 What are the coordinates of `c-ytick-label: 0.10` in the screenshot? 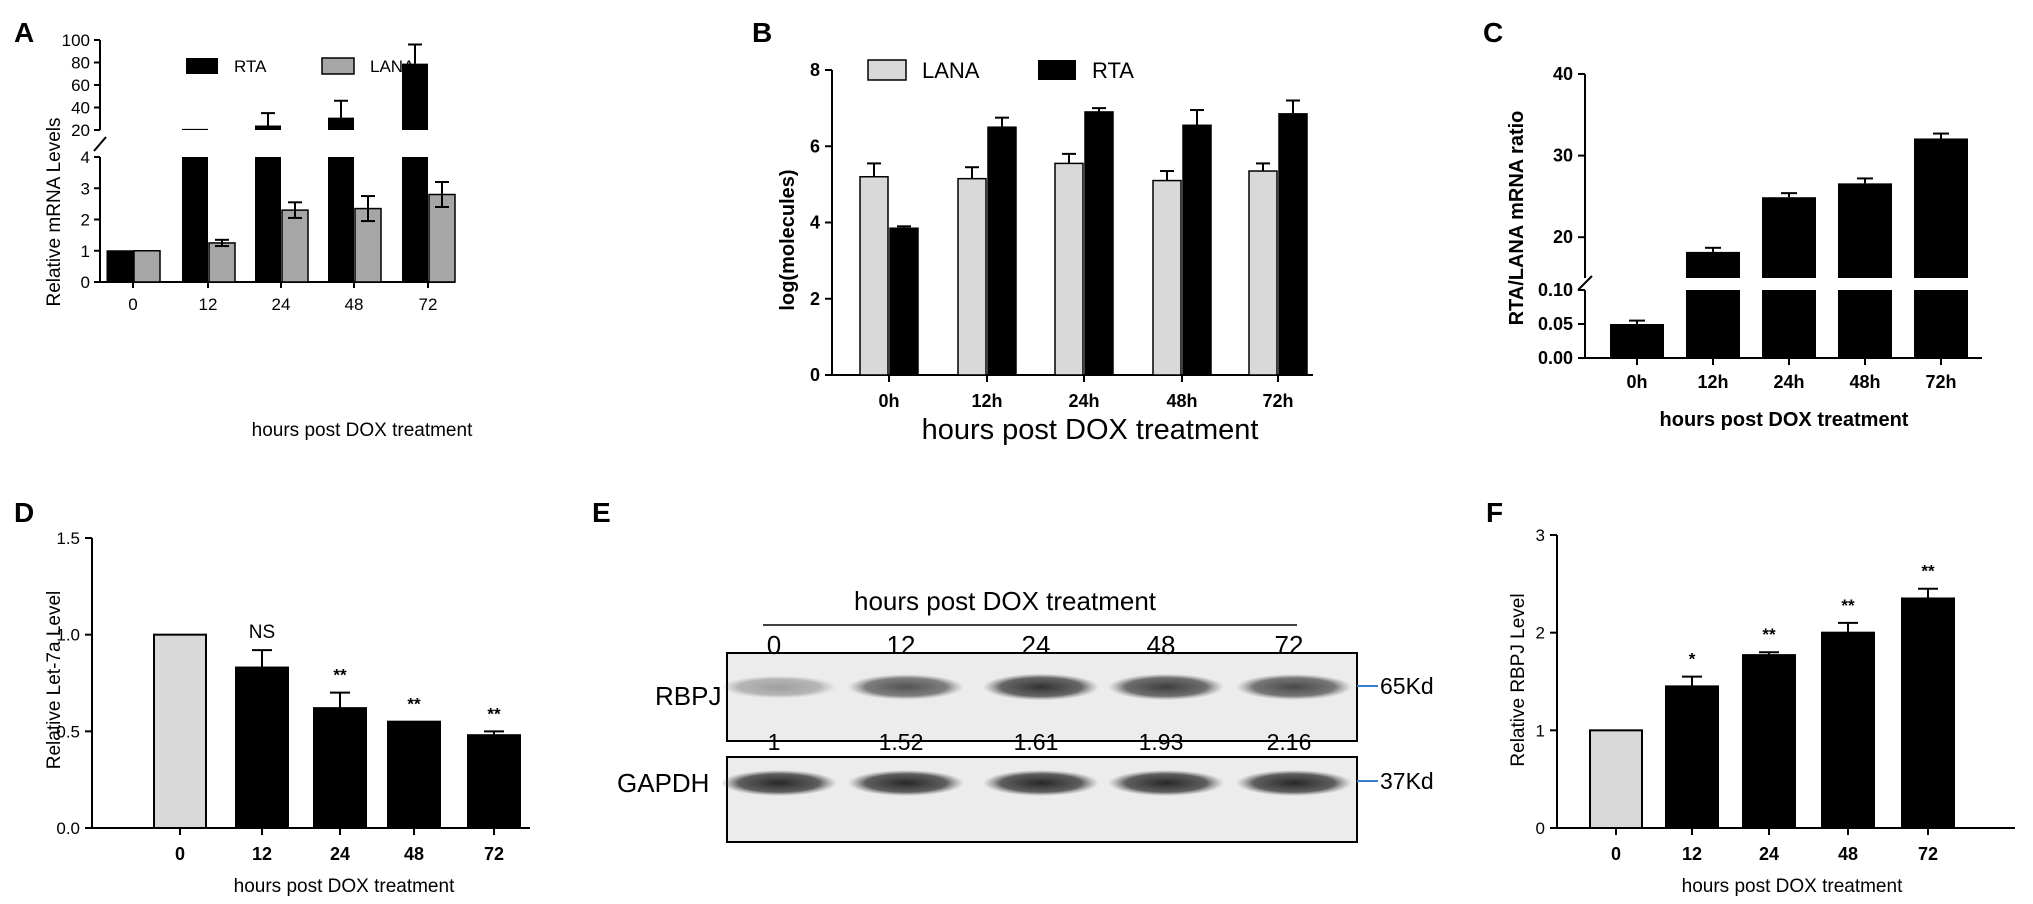 It's located at (1555, 290).